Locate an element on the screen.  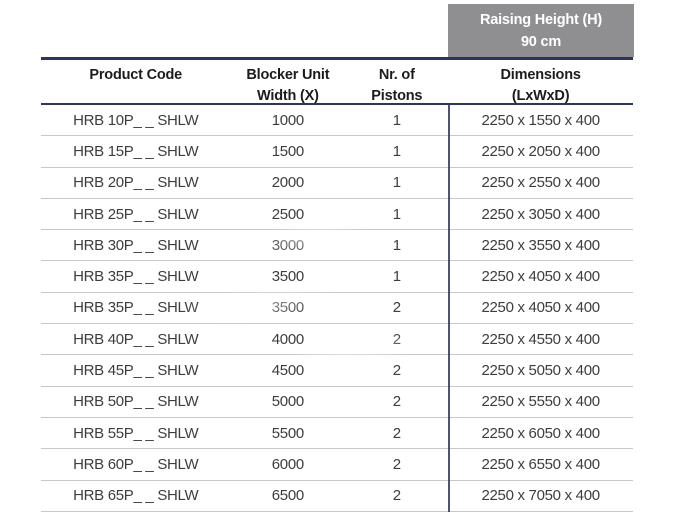
cell-product-code: HRB 65P_ _ SHLW is located at coordinates (136, 496).